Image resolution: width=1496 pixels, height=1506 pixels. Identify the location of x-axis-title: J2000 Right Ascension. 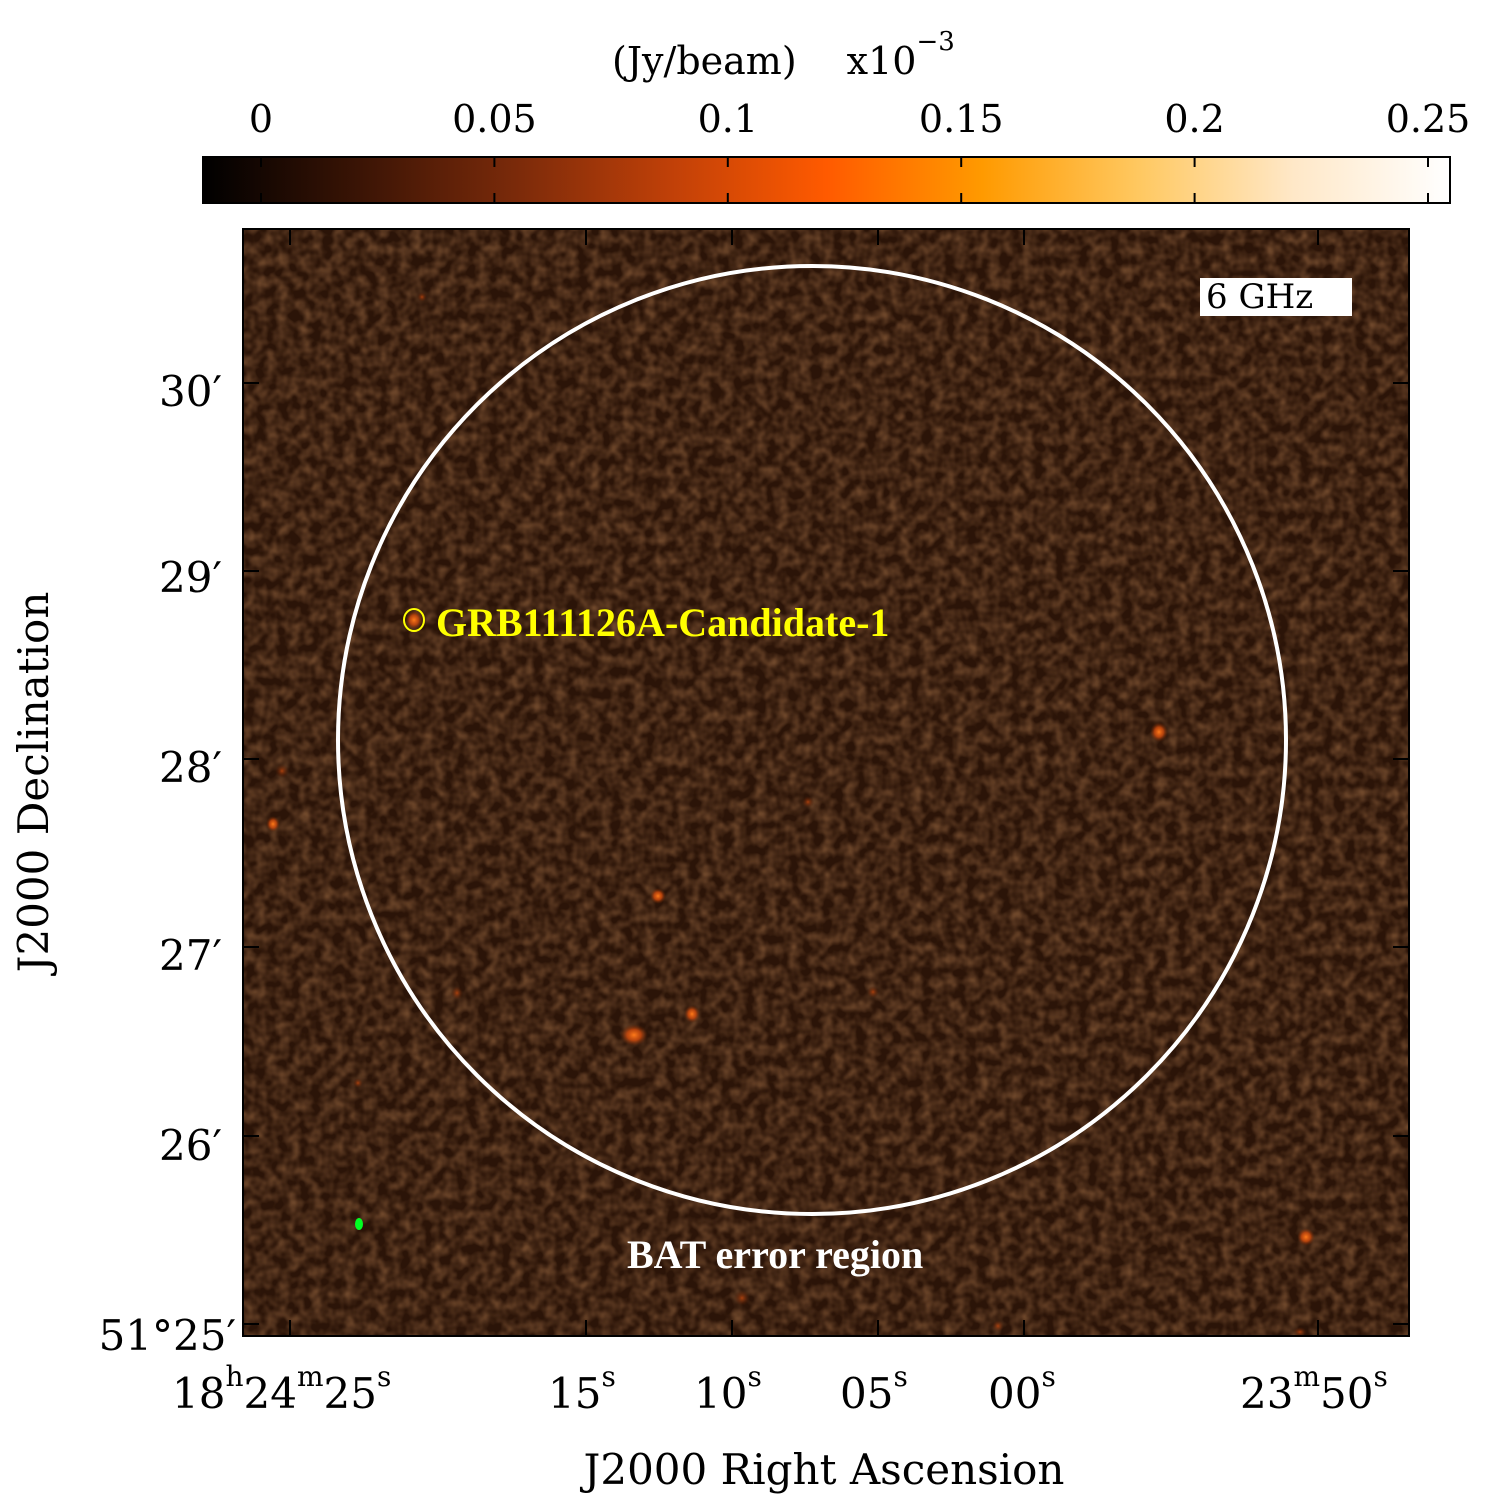
(822, 1469).